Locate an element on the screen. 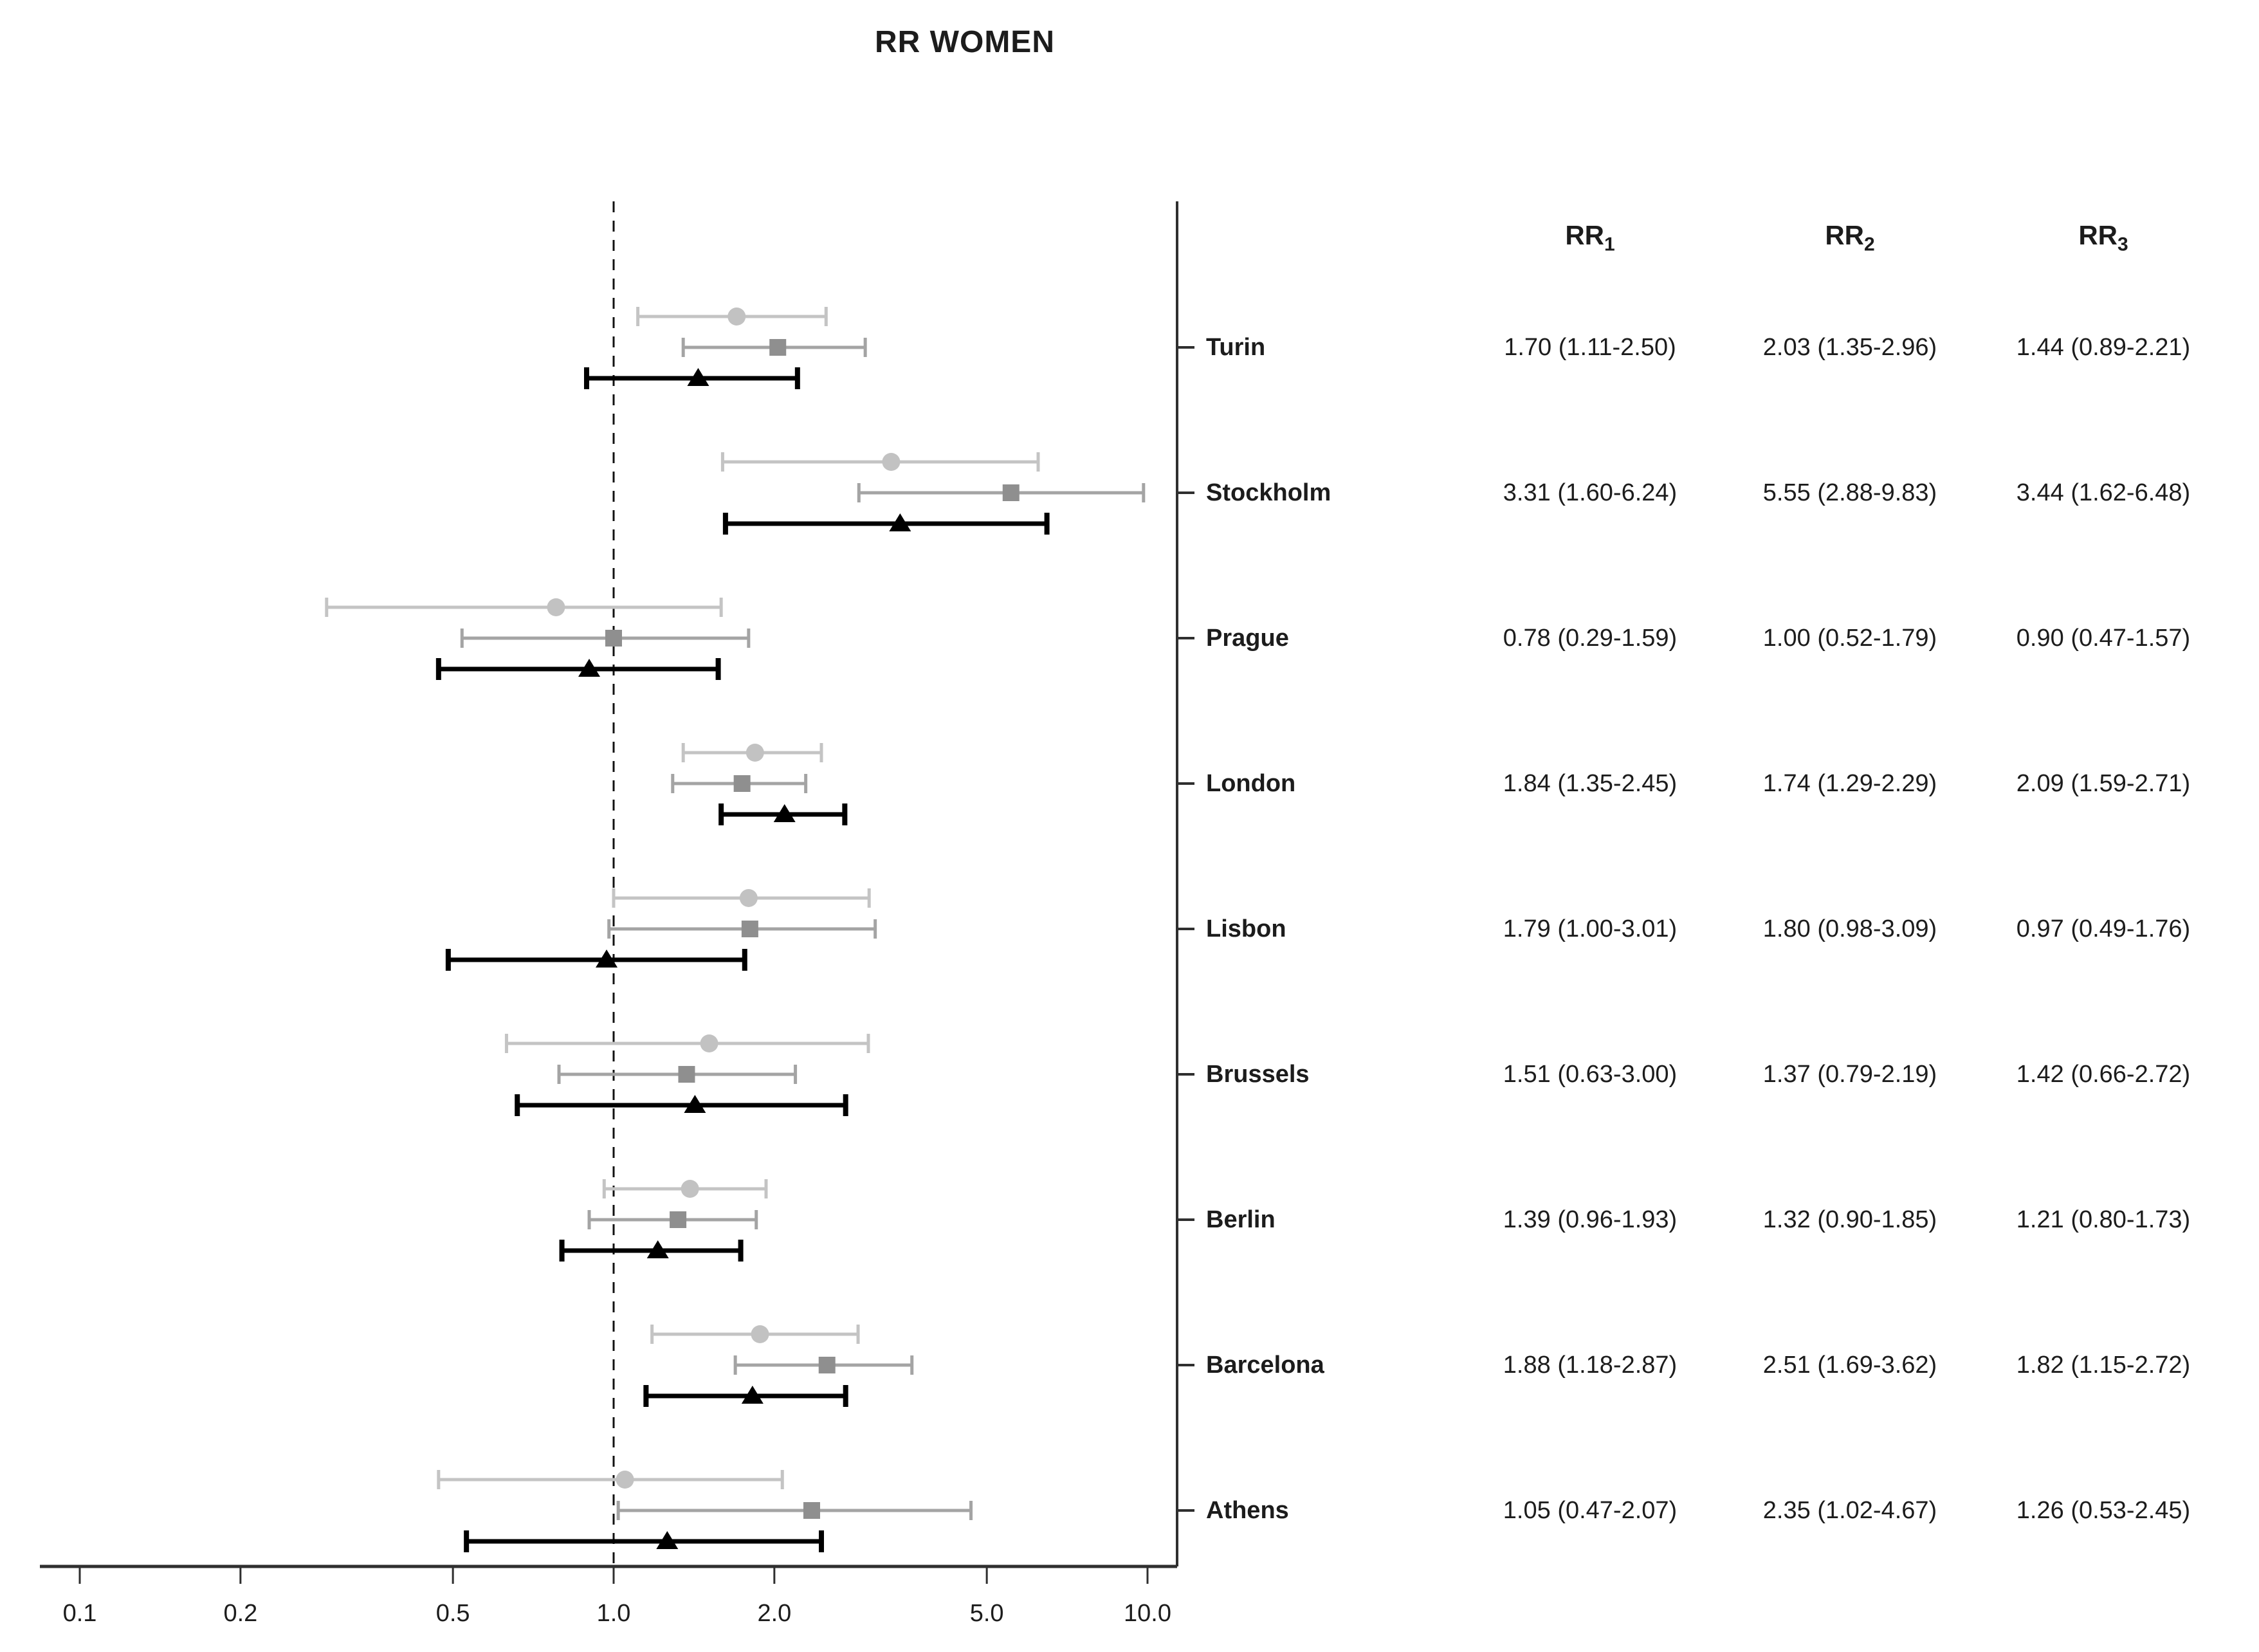 This screenshot has width=2259, height=1652. city-label: Stockholm is located at coordinates (1268, 493).